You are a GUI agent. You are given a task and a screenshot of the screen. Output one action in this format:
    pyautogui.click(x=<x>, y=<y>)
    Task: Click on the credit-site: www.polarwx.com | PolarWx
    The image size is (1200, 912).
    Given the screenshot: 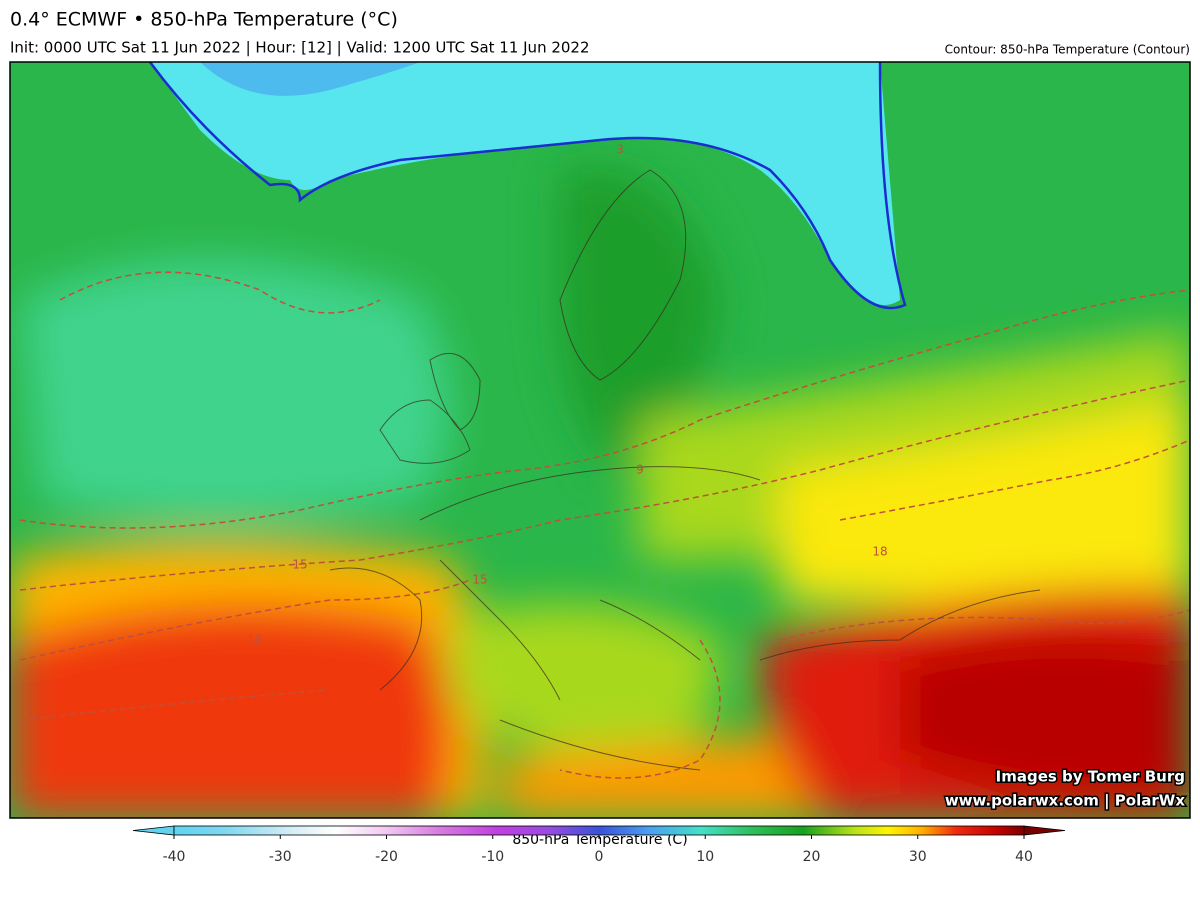 What is the action you would take?
    pyautogui.click(x=1065, y=801)
    